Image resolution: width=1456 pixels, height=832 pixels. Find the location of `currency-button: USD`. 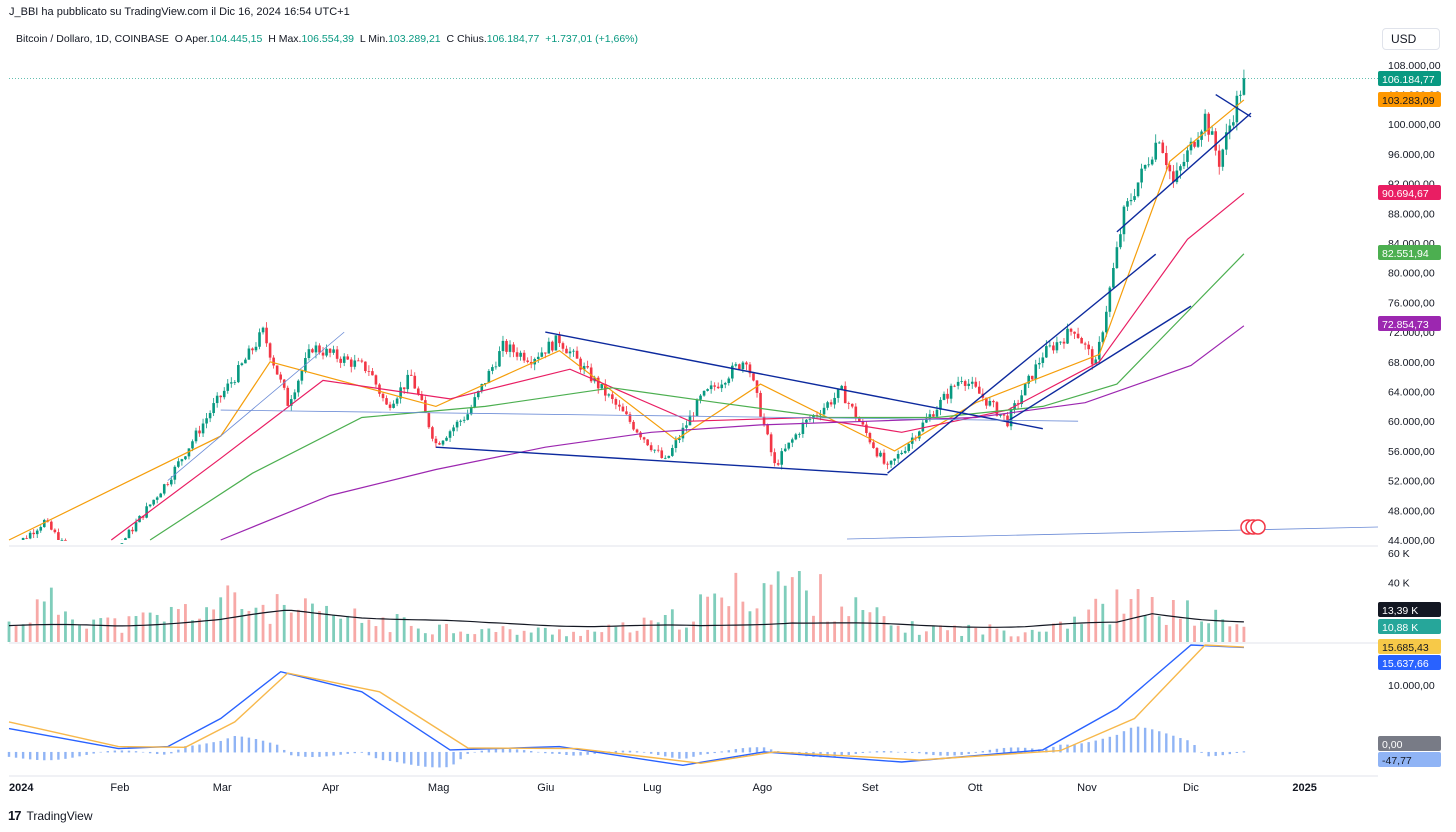

currency-button: USD is located at coordinates (1411, 39).